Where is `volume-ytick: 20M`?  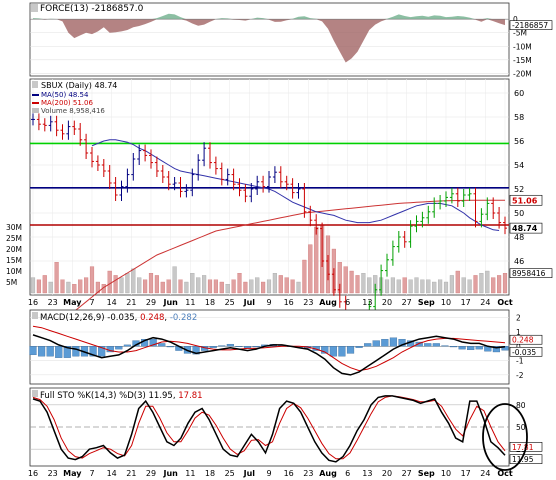
volume-ytick: 20M is located at coordinates (14, 249).